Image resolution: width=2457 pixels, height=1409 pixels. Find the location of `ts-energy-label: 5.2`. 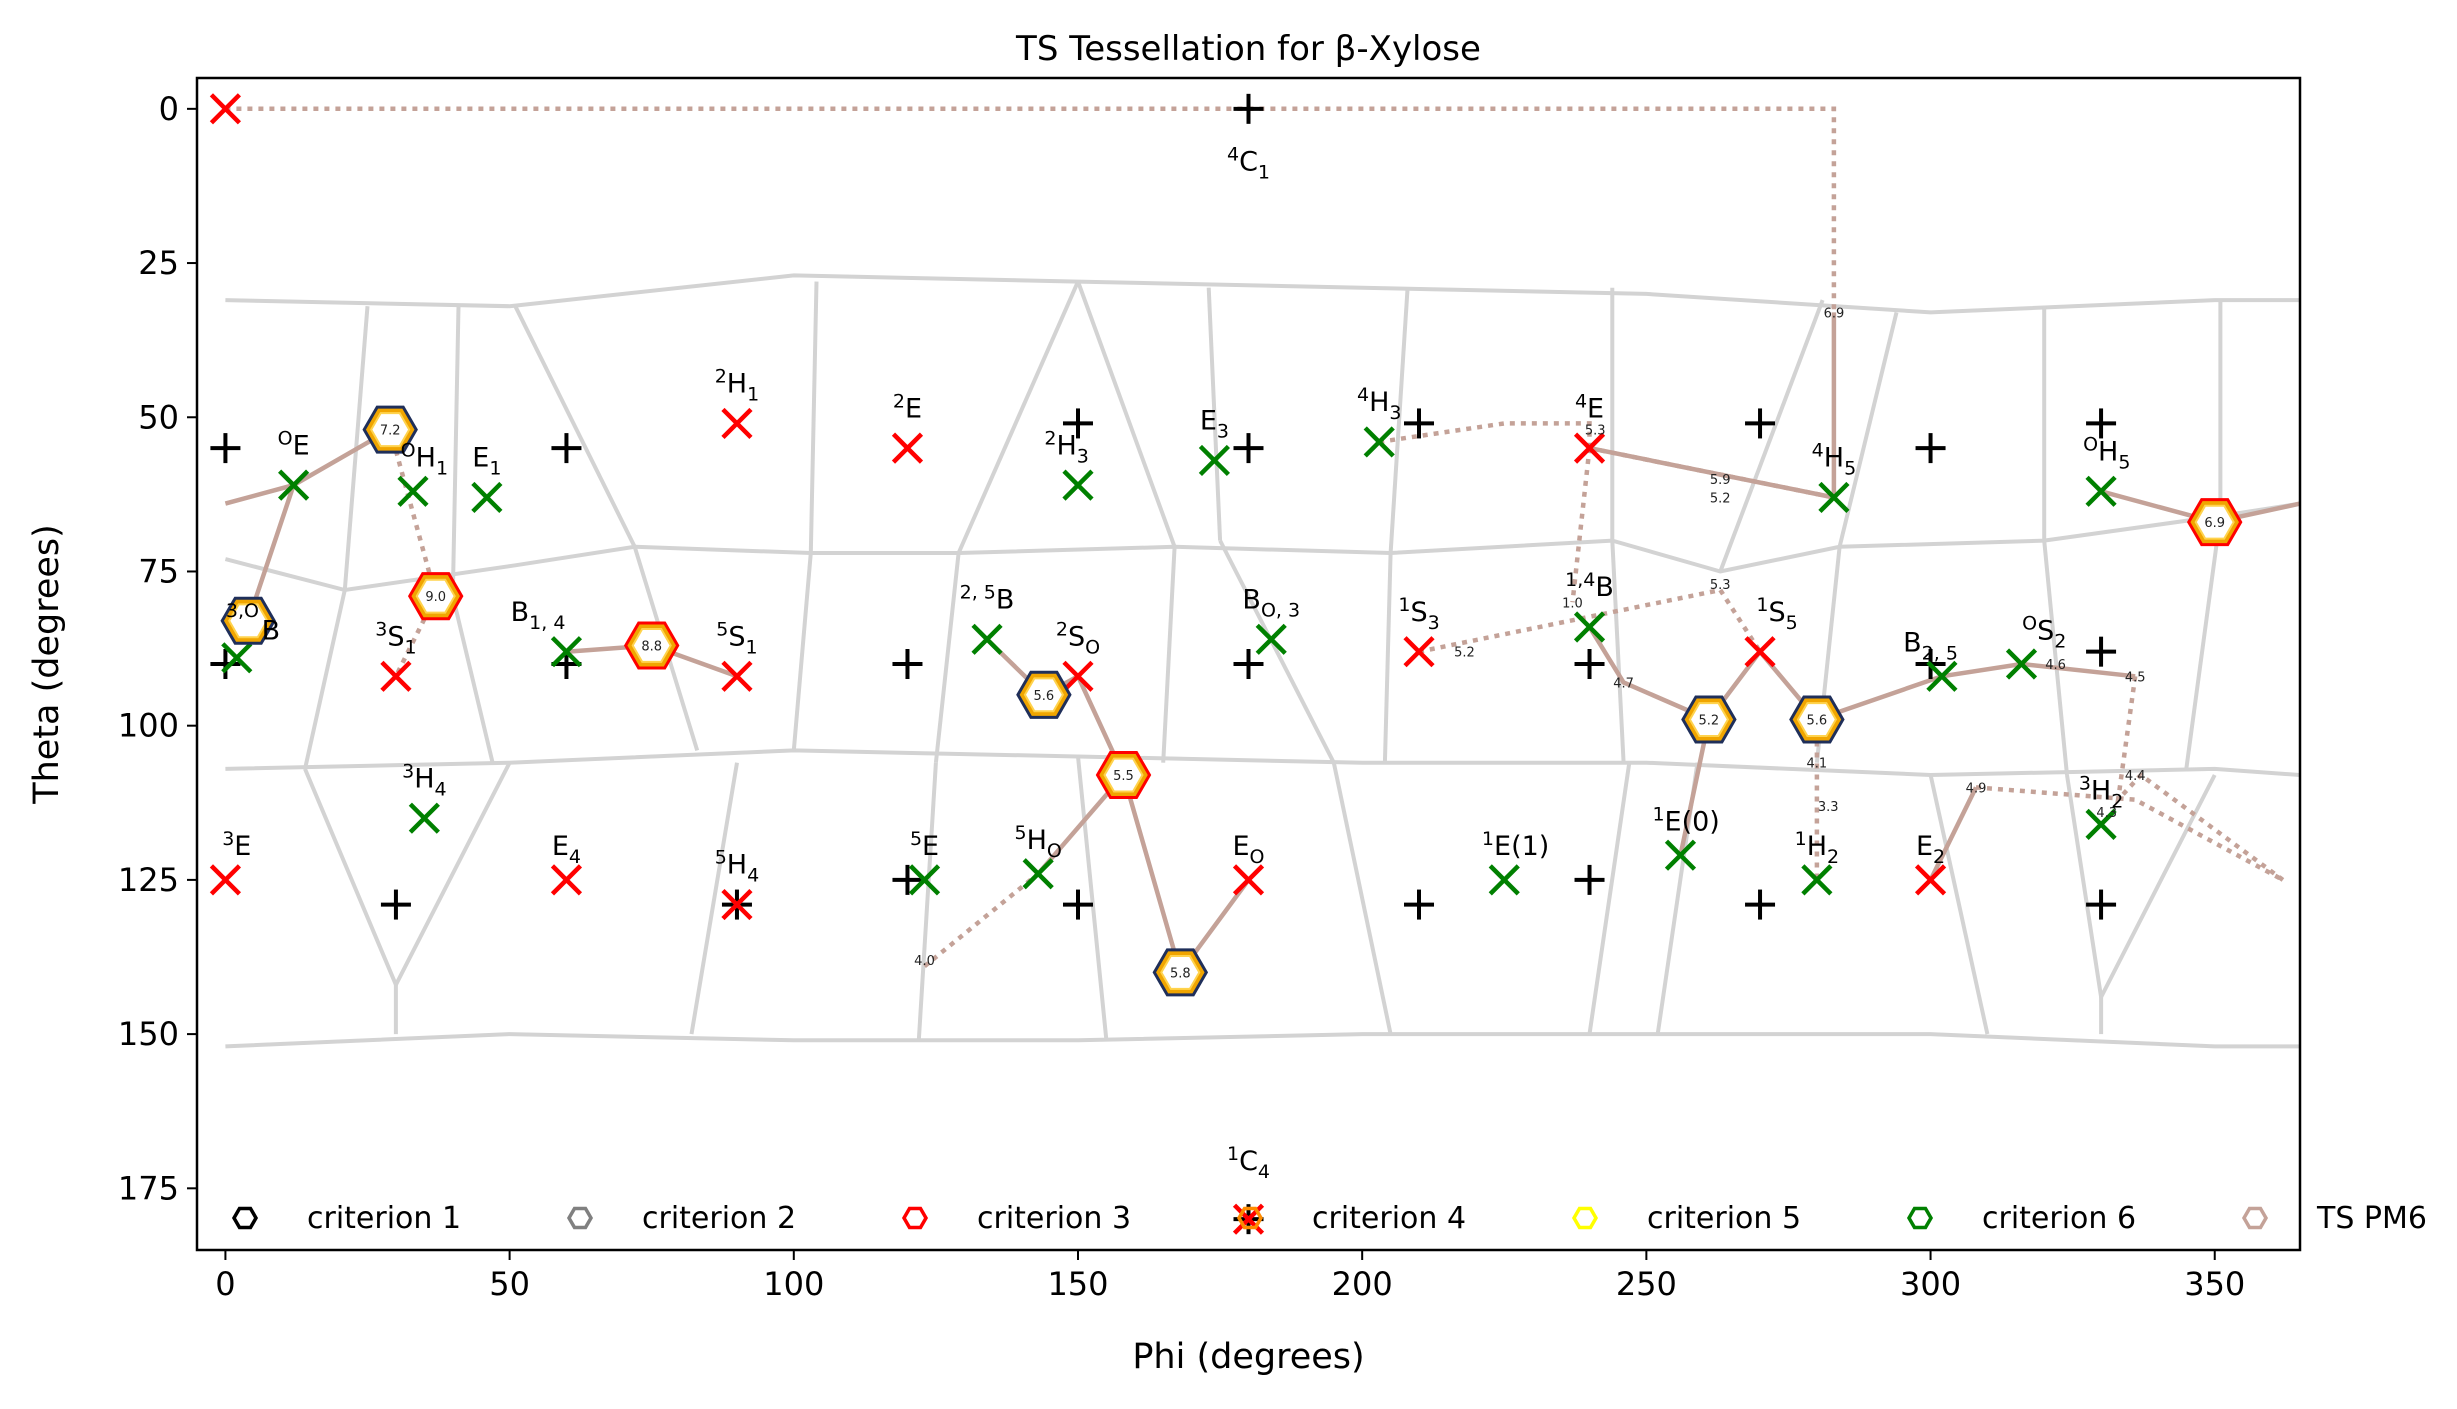

ts-energy-label: 5.2 is located at coordinates (1709, 721).